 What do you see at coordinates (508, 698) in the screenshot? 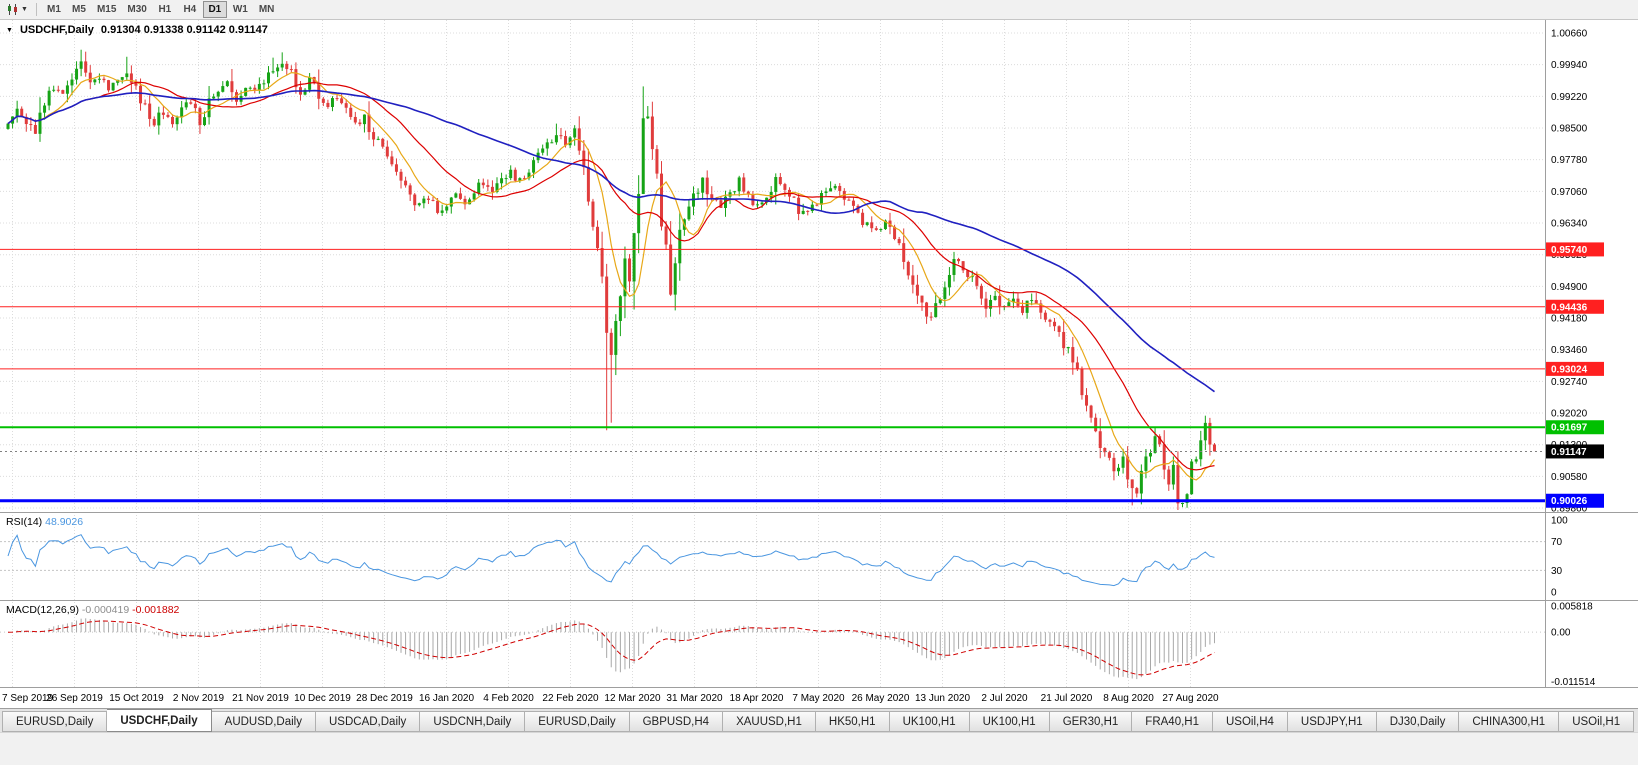
I see `date-axis-label: 4 Feb 2020` at bounding box center [508, 698].